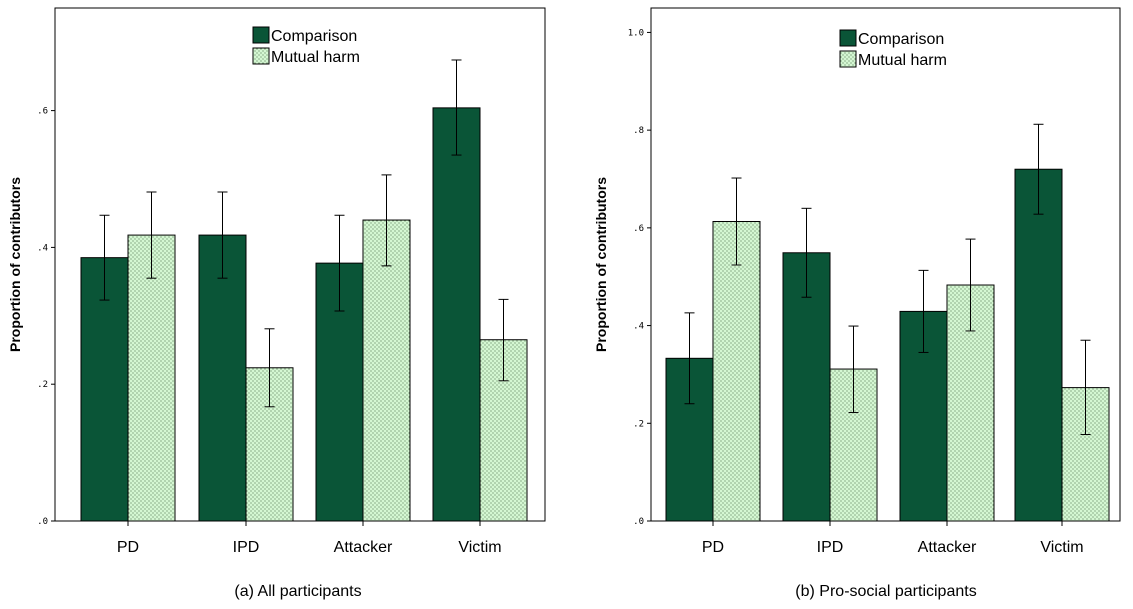  Describe the element at coordinates (297, 591) in the screenshot. I see `figure-caption: (a) All participants` at that location.